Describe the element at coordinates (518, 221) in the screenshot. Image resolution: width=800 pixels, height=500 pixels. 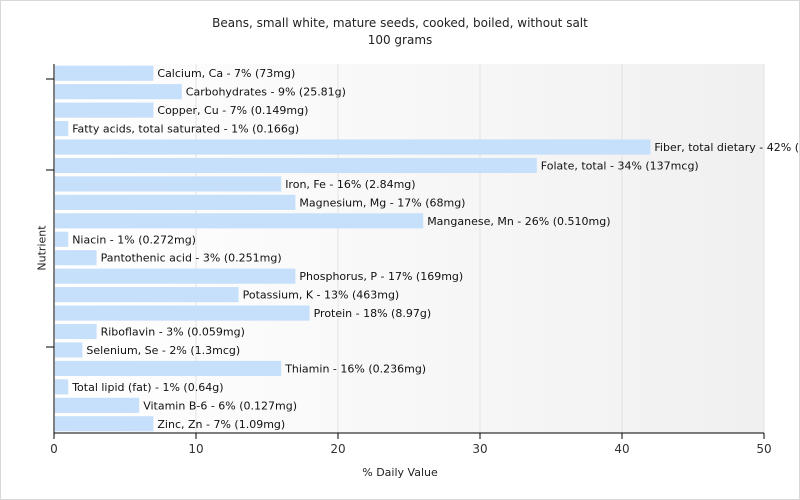
I see `bar-label: Manganese, Mn - 26% (0.510mg)` at that location.